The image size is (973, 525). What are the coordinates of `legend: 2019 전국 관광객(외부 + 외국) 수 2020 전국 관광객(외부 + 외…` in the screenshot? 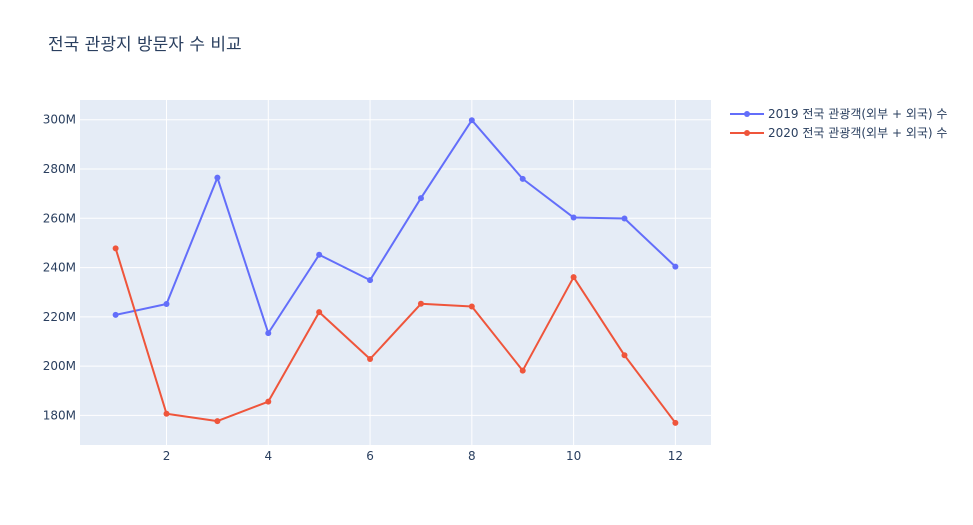 It's located at (838, 123).